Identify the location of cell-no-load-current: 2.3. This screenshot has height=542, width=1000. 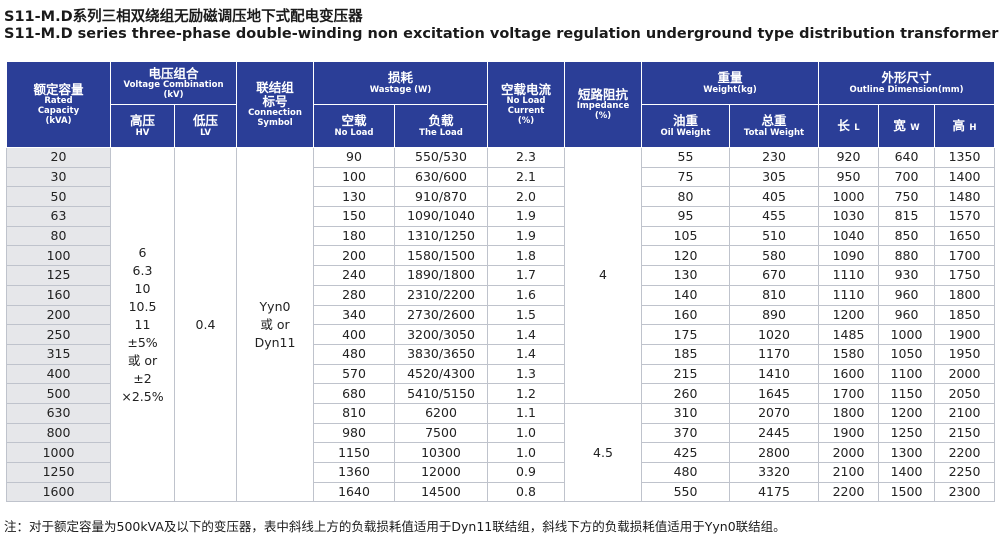
(526, 157).